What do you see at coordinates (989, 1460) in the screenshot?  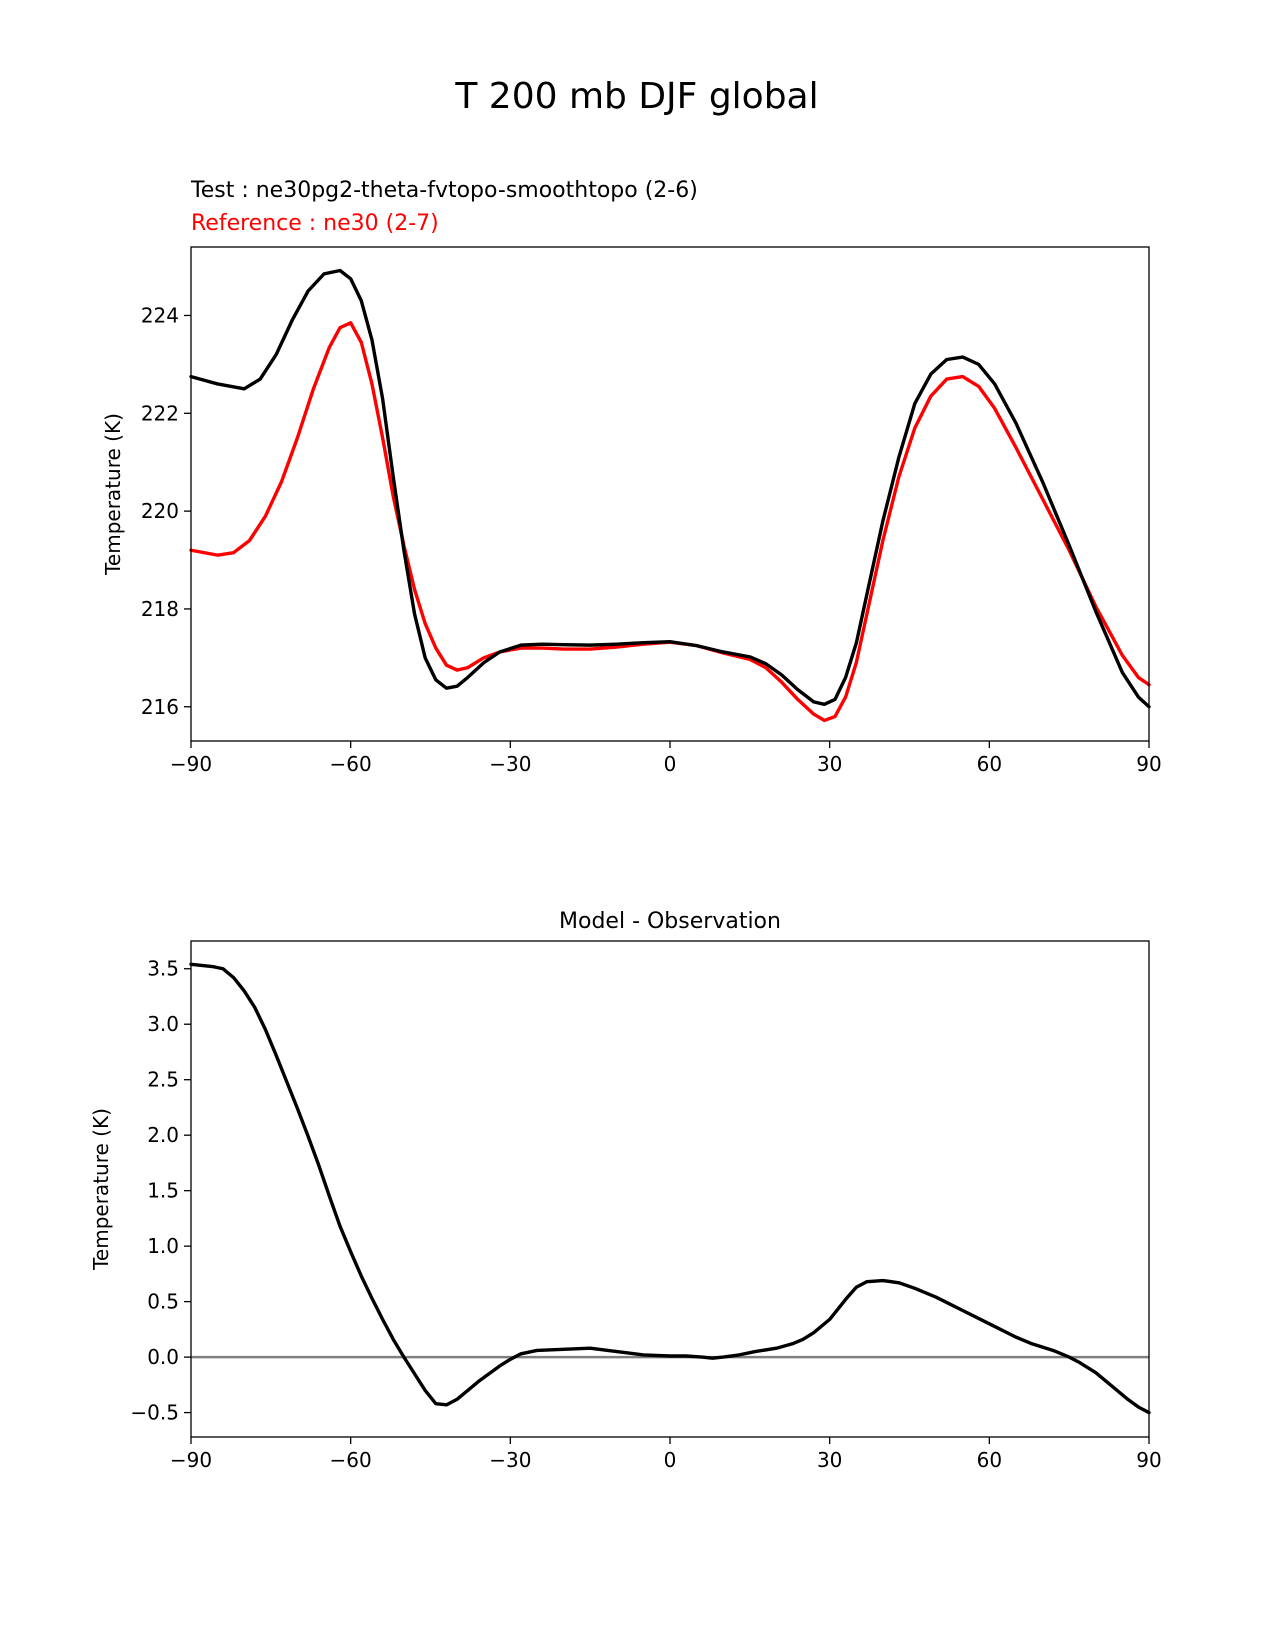 I see `bottom-xtick-label: 60` at bounding box center [989, 1460].